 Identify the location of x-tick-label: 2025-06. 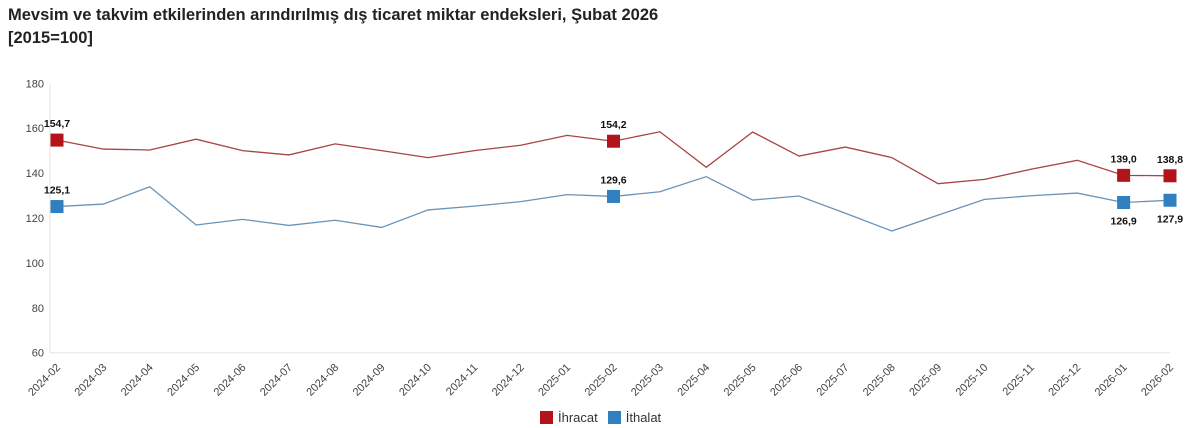
(786, 380).